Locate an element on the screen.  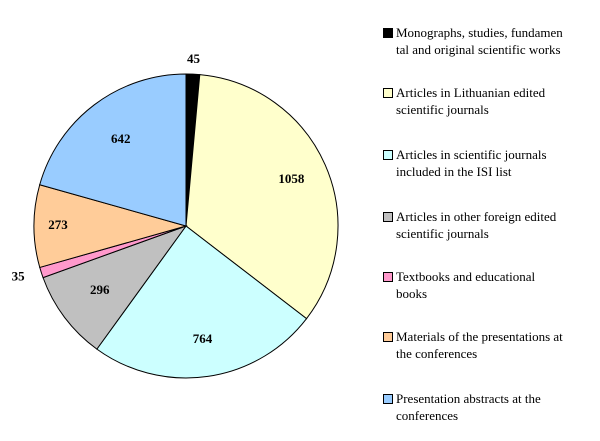
data-label-conference-abstracts: 642 is located at coordinates (121, 138).